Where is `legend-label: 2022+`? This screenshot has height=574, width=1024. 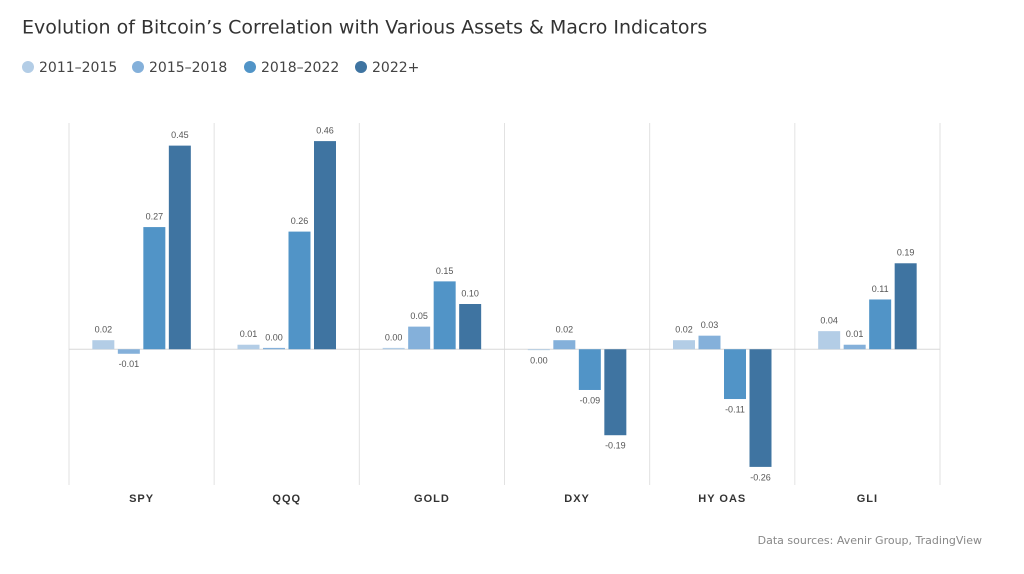
legend-label: 2022+ is located at coordinates (395, 68).